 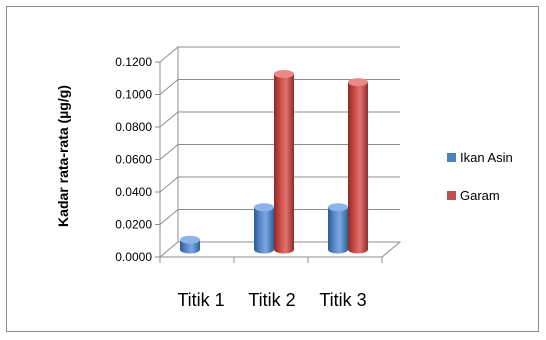 What do you see at coordinates (486, 157) in the screenshot?
I see `legend-label-ikan-asin: Ikan Asin` at bounding box center [486, 157].